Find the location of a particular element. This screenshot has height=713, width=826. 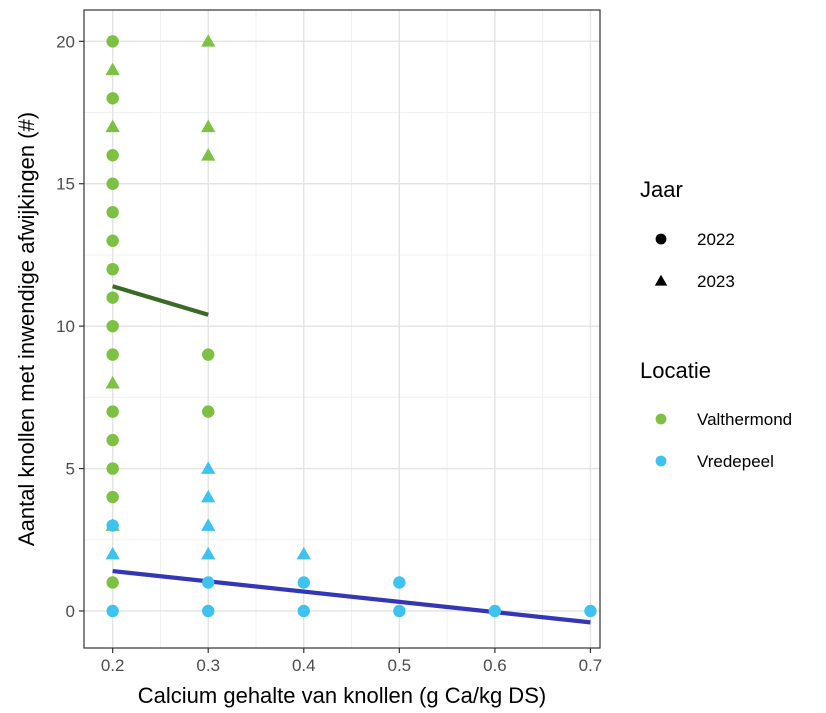

legend-key-triangle is located at coordinates (661, 280).